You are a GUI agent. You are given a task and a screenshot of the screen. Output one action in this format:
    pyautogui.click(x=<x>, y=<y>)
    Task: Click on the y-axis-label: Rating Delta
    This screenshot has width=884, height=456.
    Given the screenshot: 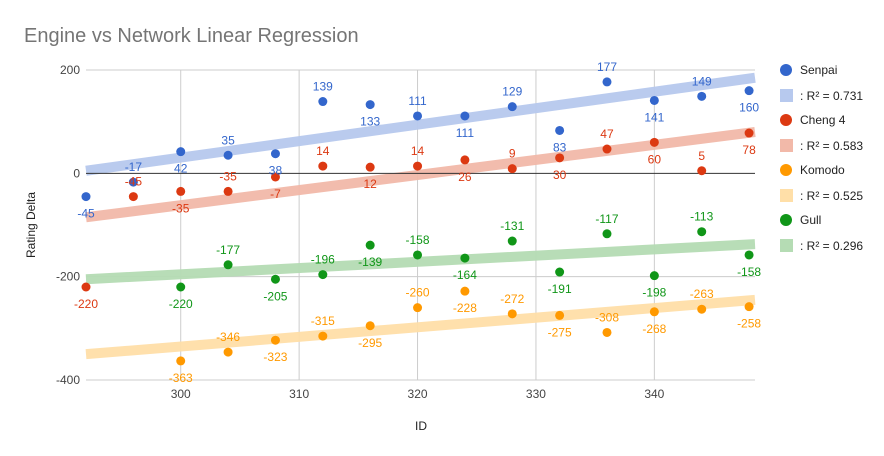 What is the action you would take?
    pyautogui.click(x=31, y=225)
    